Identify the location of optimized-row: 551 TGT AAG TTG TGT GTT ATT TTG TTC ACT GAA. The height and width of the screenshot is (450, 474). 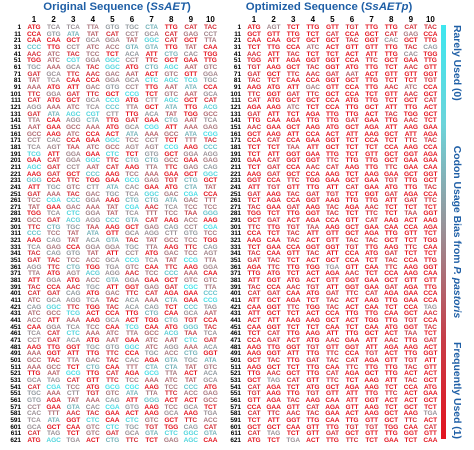
(331, 393).